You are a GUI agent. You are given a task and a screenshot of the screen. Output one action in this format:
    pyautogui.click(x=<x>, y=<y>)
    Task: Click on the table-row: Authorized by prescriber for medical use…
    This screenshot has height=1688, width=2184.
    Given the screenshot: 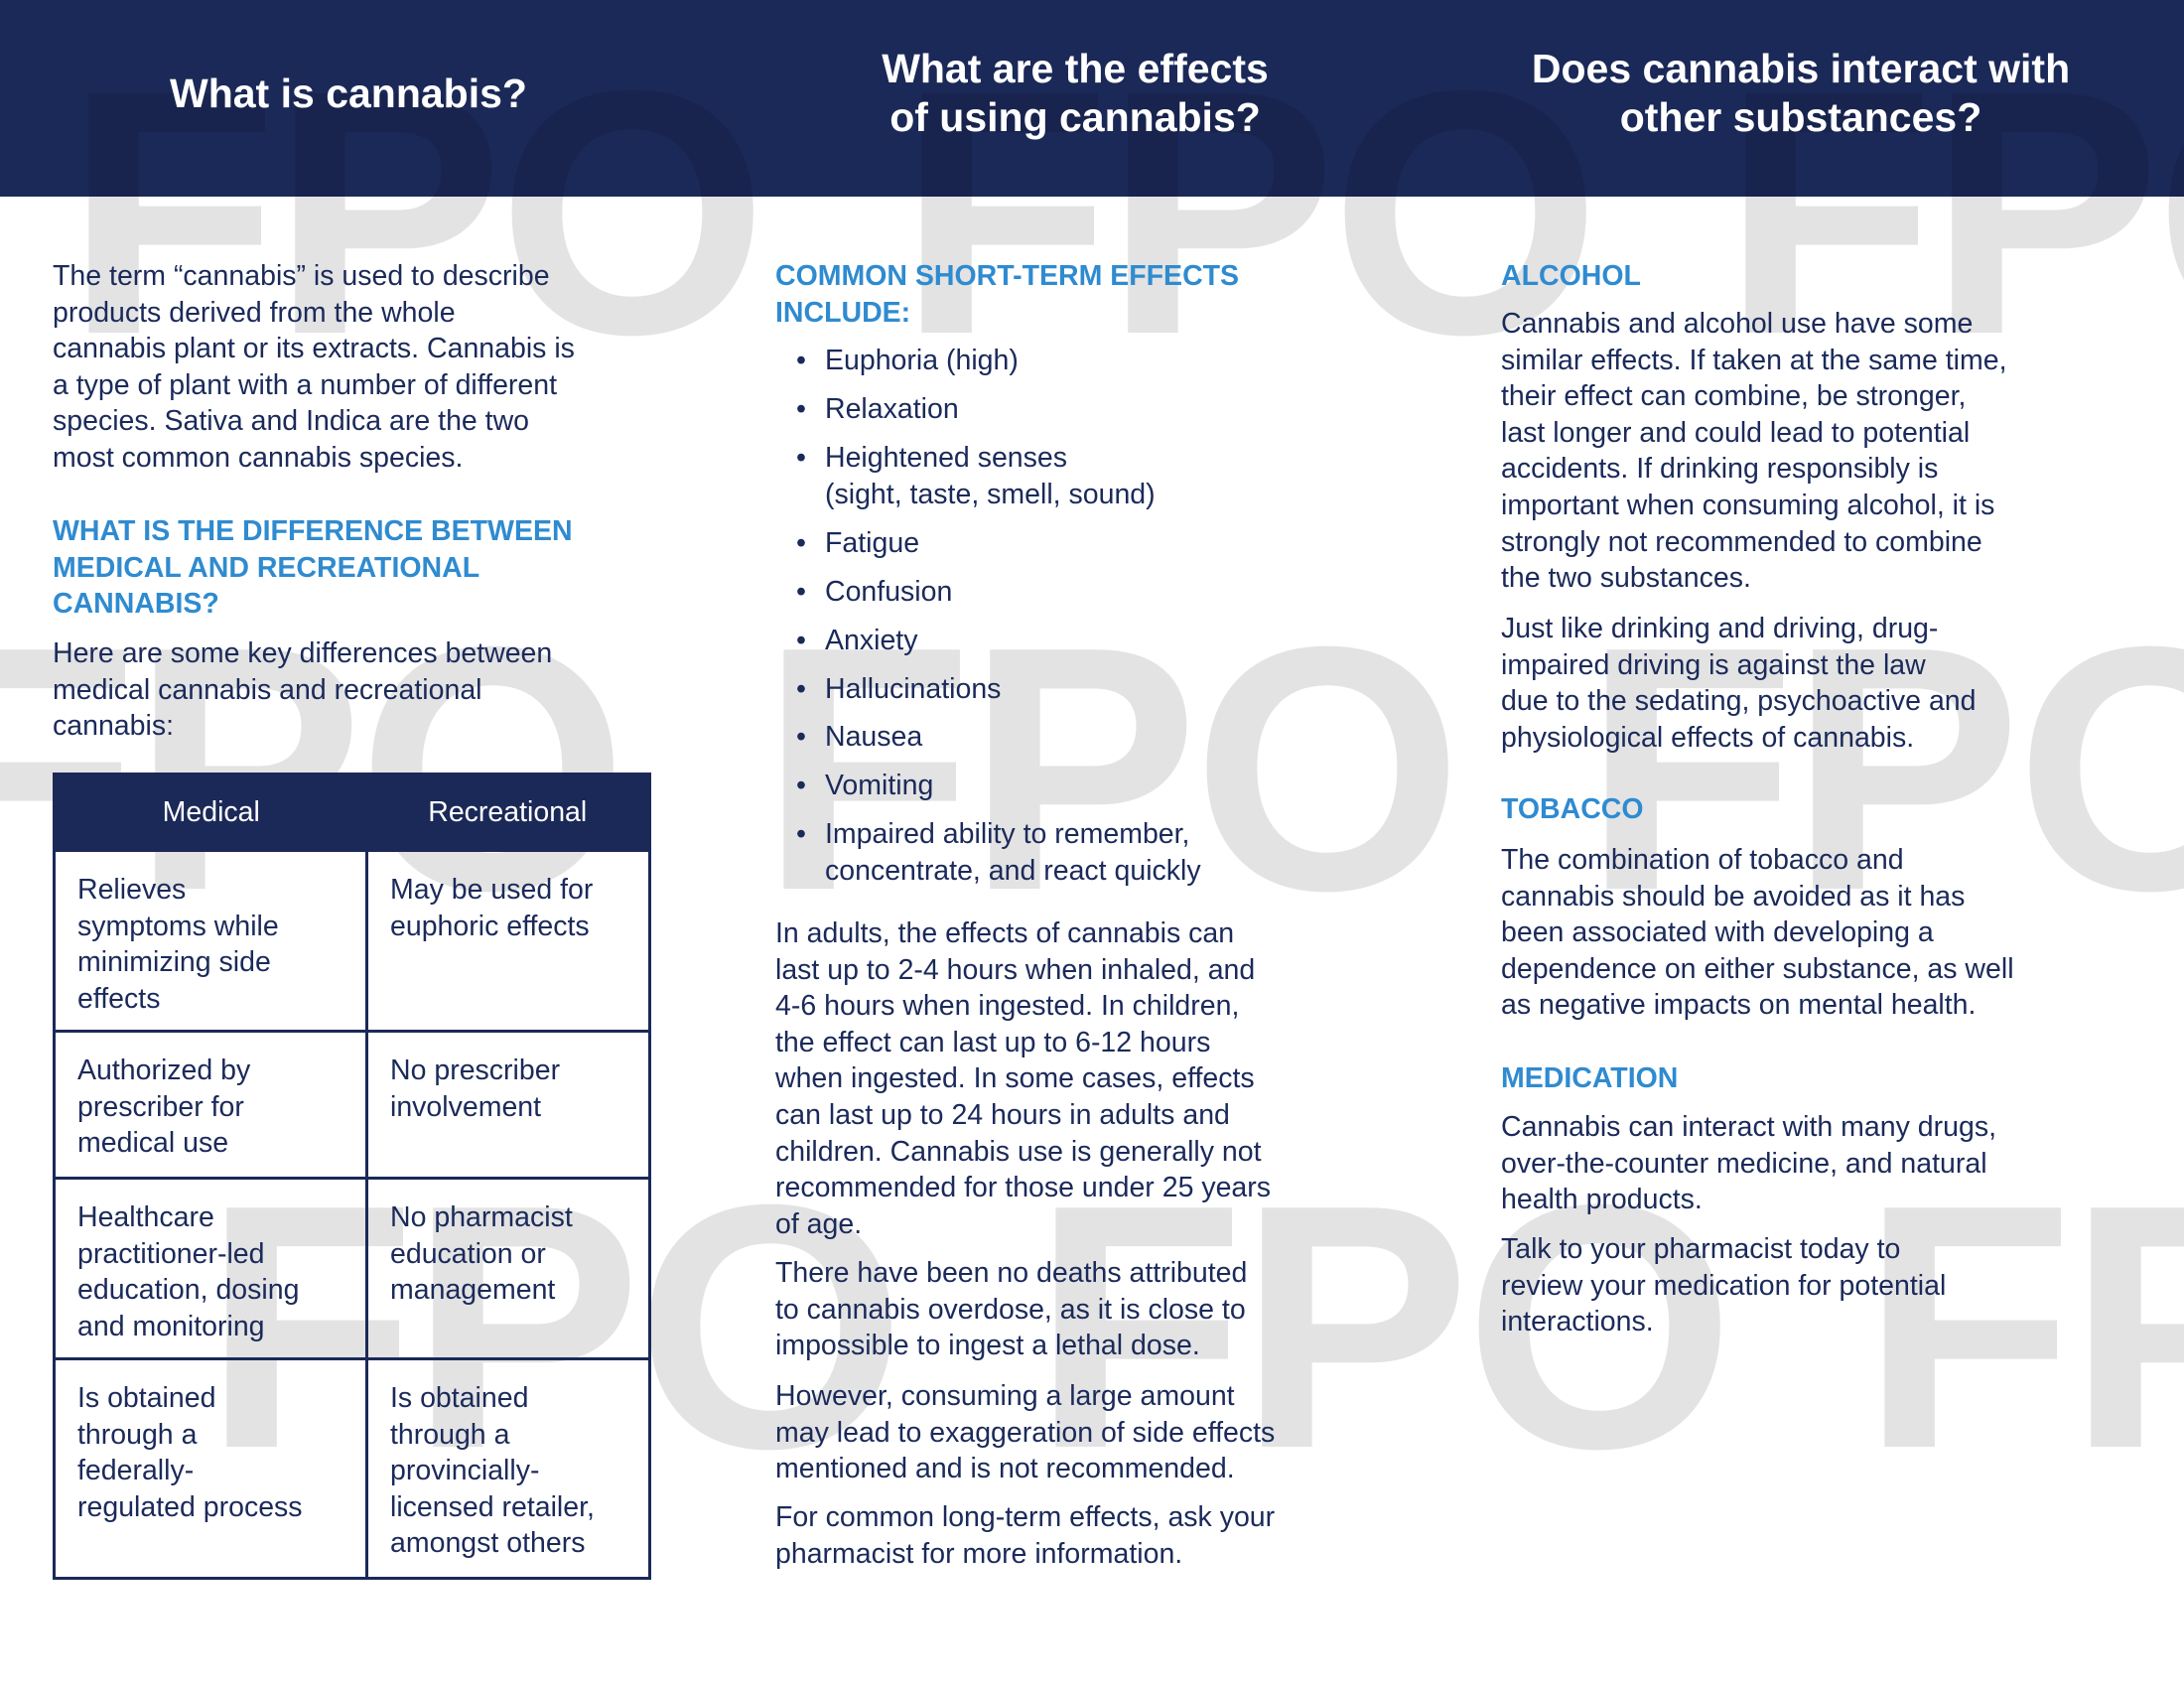 What is the action you would take?
    pyautogui.click(x=352, y=1105)
    